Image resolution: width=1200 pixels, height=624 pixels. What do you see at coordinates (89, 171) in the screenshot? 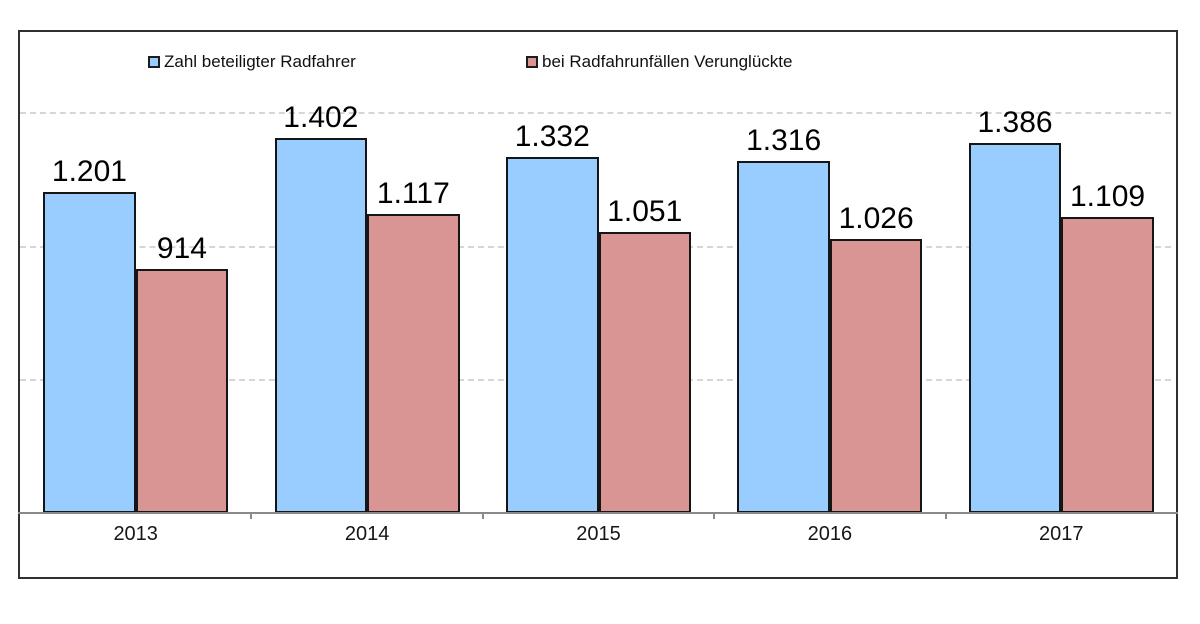
I see `value-label: 1.201` at bounding box center [89, 171].